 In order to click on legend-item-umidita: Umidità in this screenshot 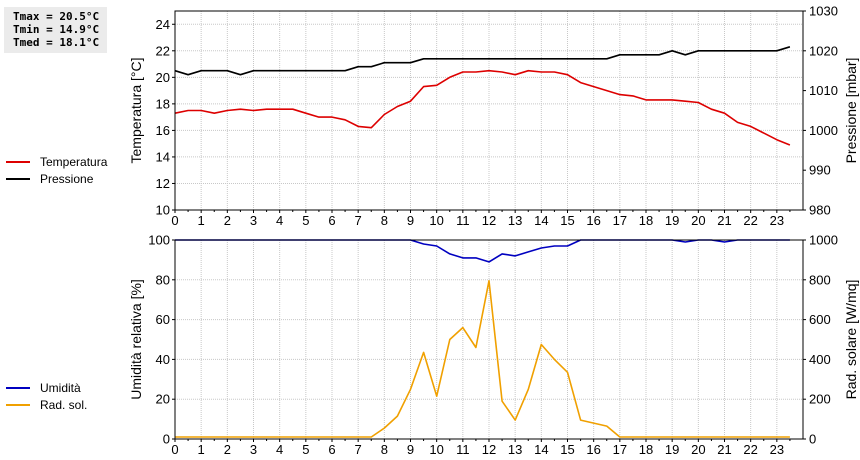, I will do `click(46, 387)`.